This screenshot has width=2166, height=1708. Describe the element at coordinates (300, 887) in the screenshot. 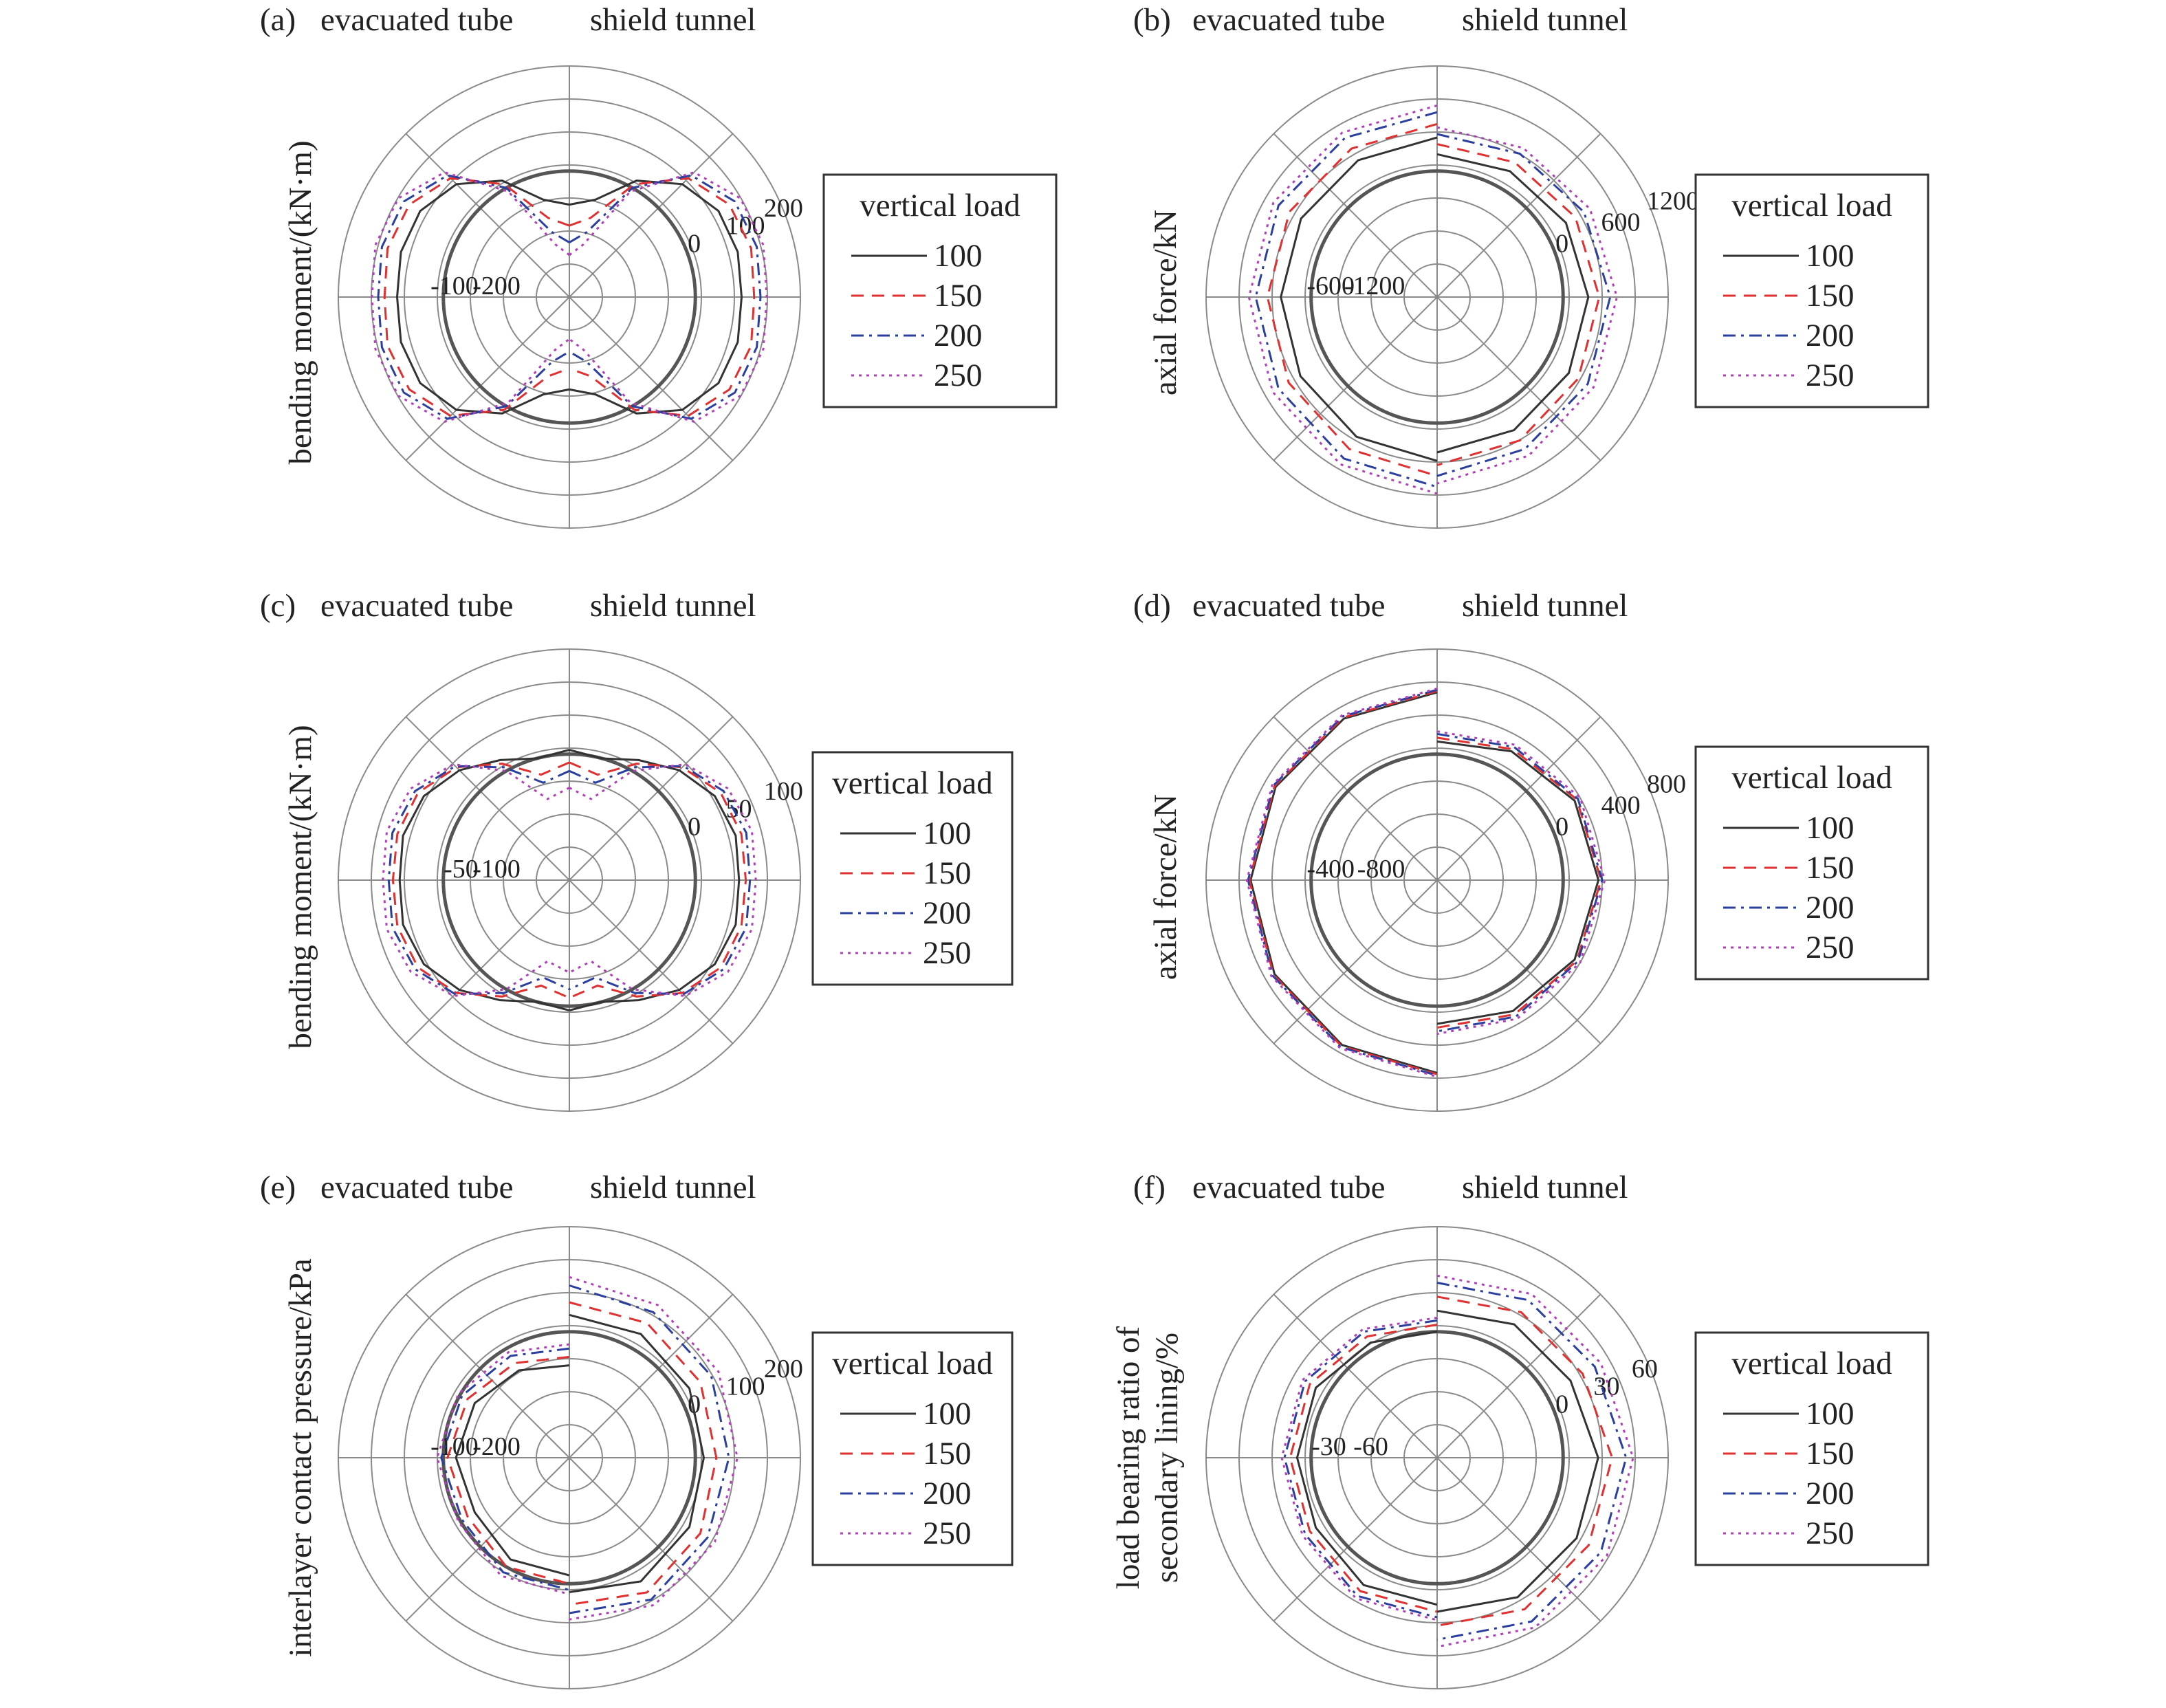

I see `panel-c-ylabel: bending moment/(kN·m)` at that location.